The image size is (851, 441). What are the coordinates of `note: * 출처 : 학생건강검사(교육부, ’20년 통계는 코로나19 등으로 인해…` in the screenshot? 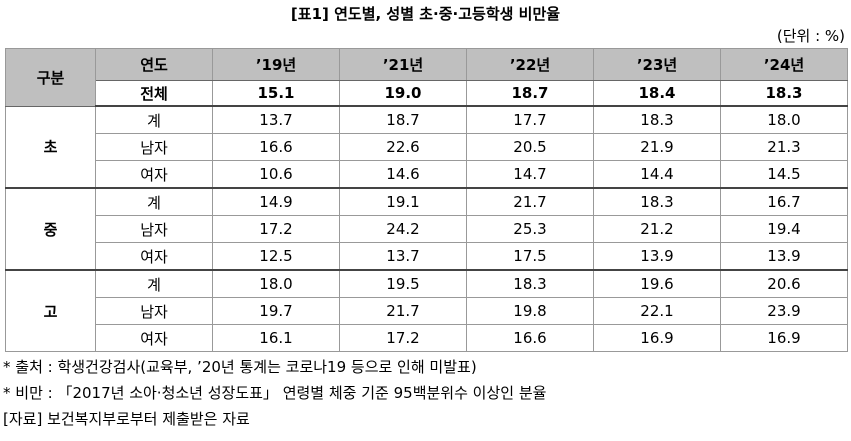 It's located at (240, 367).